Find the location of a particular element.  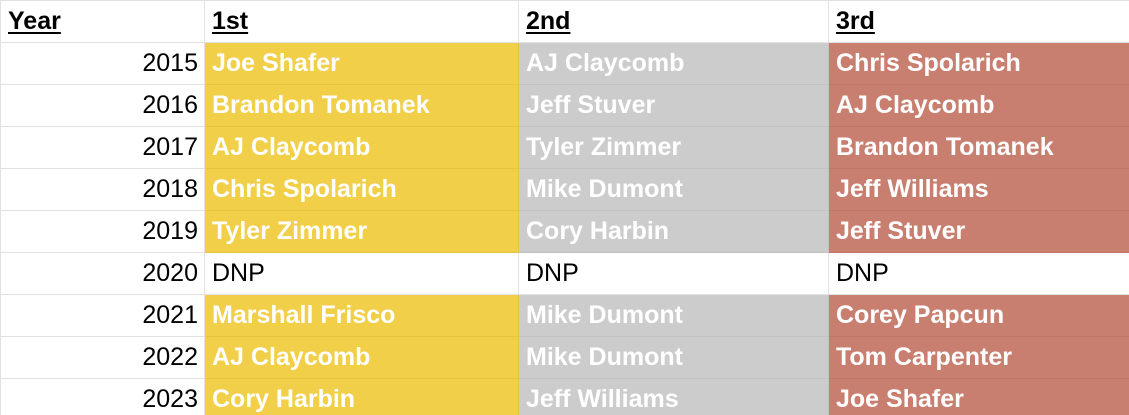

cell-first-place: Cory Harbin is located at coordinates (361, 396).